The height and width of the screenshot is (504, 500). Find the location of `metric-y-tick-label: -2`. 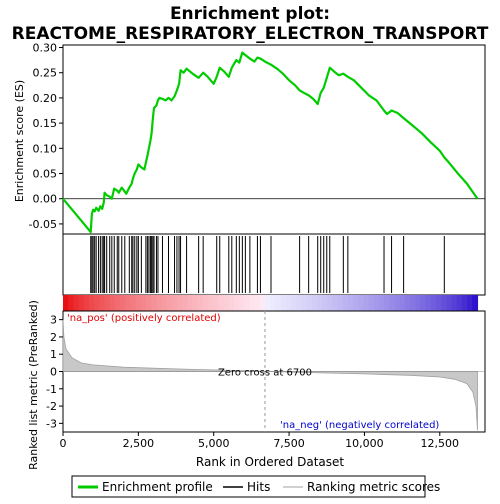

metric-y-tick-label: -2 is located at coordinates (51, 406).